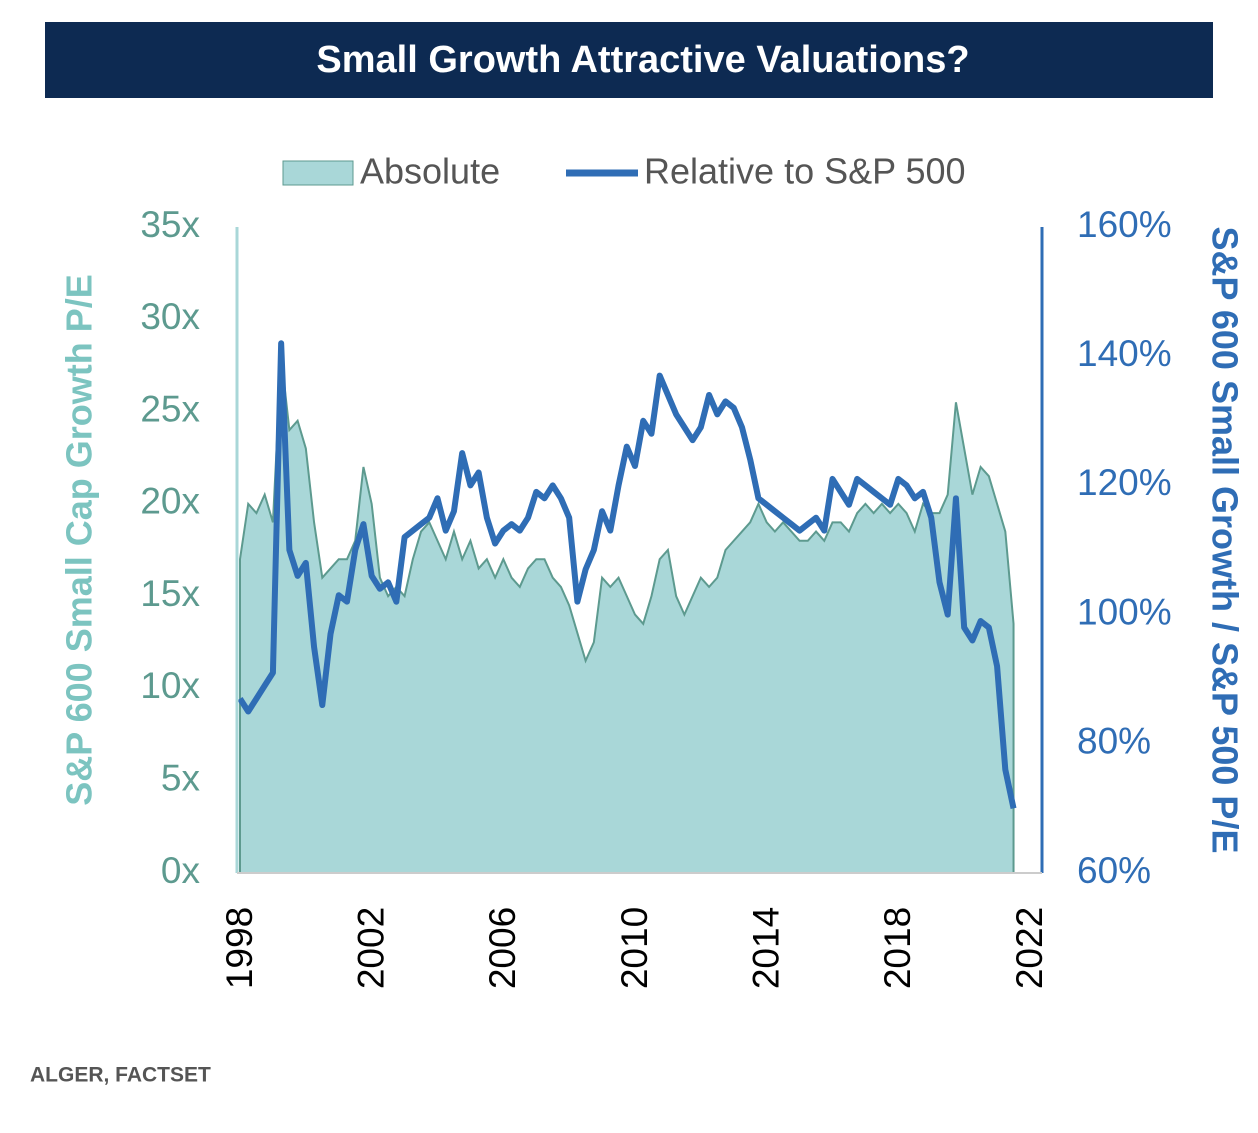 This screenshot has height=1133, width=1258. Describe the element at coordinates (1029, 948) in the screenshot. I see `x-tick-label: 2022` at that location.